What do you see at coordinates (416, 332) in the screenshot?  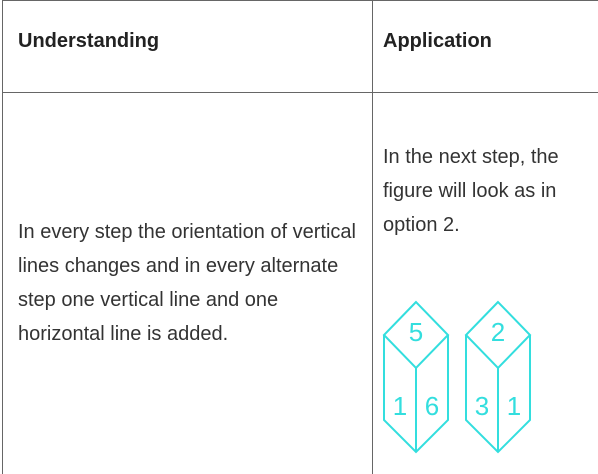 I see `cube-number: 5` at bounding box center [416, 332].